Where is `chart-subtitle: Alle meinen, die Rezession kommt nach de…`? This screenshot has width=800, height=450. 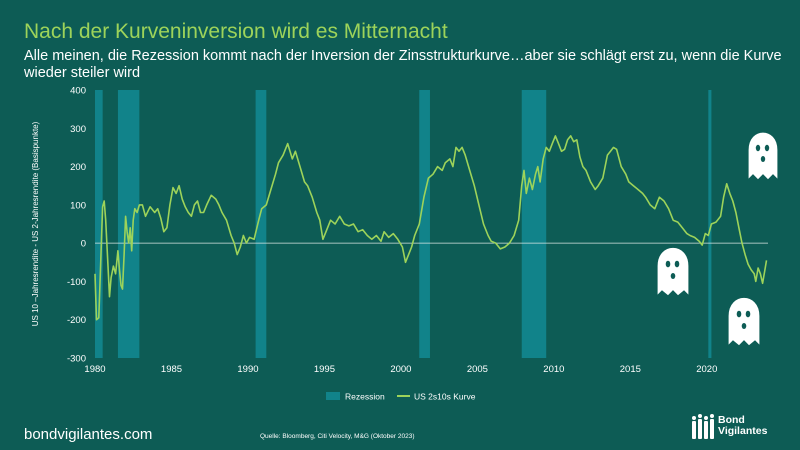
chart-subtitle: Alle meinen, die Rezession kommt nach de… is located at coordinates (403, 64).